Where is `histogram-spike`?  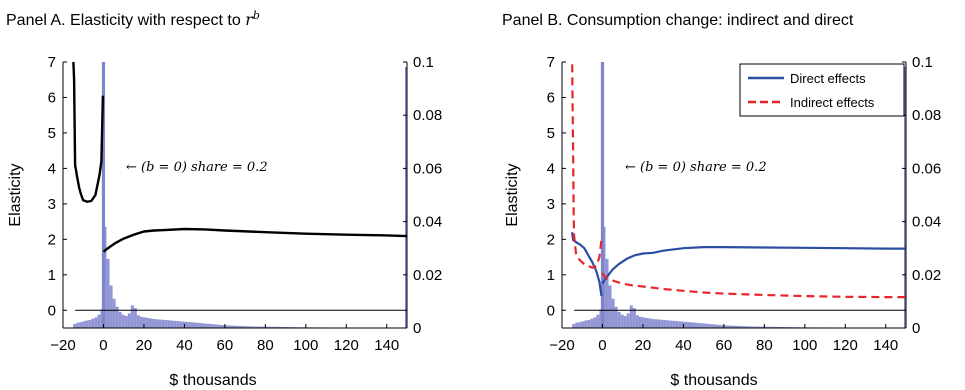
histogram-spike is located at coordinates (602, 195).